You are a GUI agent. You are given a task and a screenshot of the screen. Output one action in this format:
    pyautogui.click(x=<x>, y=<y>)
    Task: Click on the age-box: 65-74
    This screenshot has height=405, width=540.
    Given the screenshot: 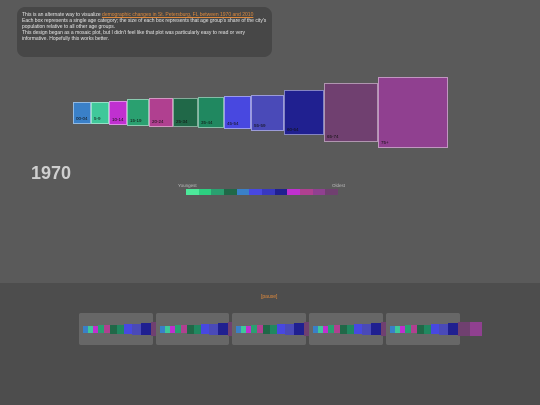 What is the action you would take?
    pyautogui.click(x=351, y=112)
    